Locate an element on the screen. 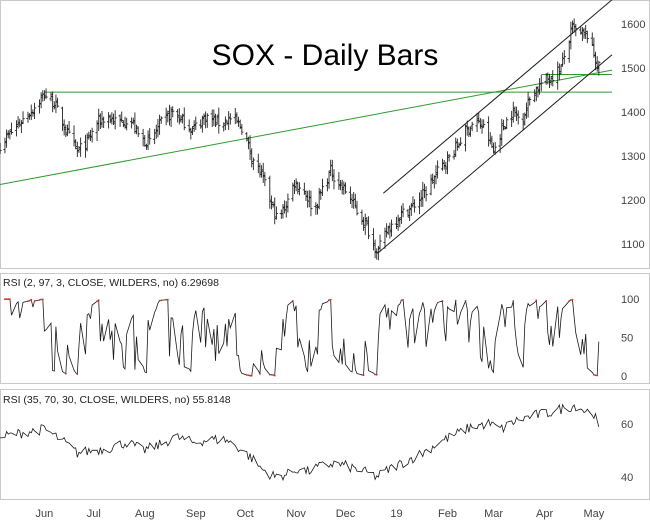  rsi-35-y-tick-label: 40 is located at coordinates (627, 478).